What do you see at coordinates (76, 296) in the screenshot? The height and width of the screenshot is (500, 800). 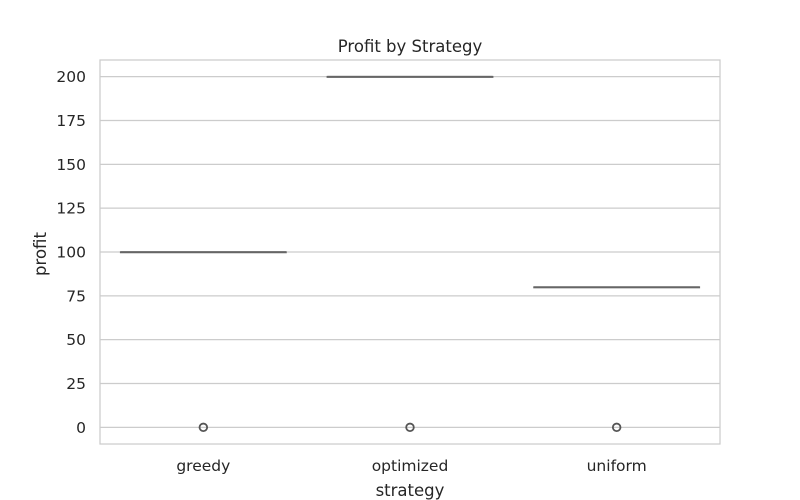 I see `y-tick-label: 75` at bounding box center [76, 296].